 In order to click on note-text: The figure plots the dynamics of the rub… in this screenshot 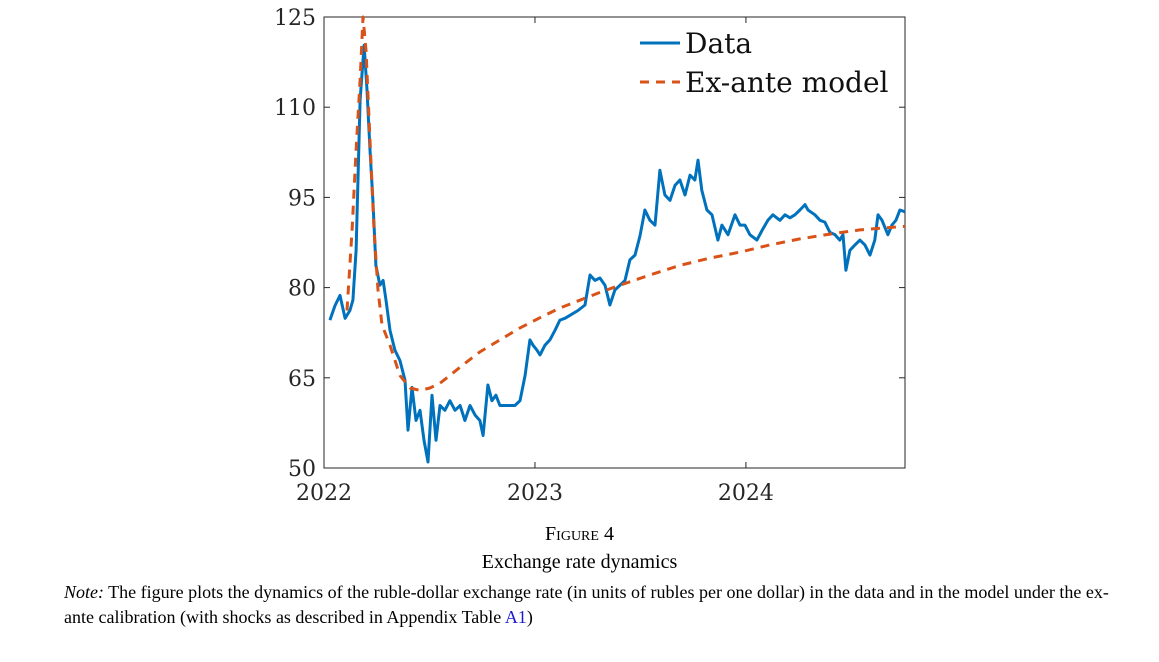, I will do `click(586, 604)`.